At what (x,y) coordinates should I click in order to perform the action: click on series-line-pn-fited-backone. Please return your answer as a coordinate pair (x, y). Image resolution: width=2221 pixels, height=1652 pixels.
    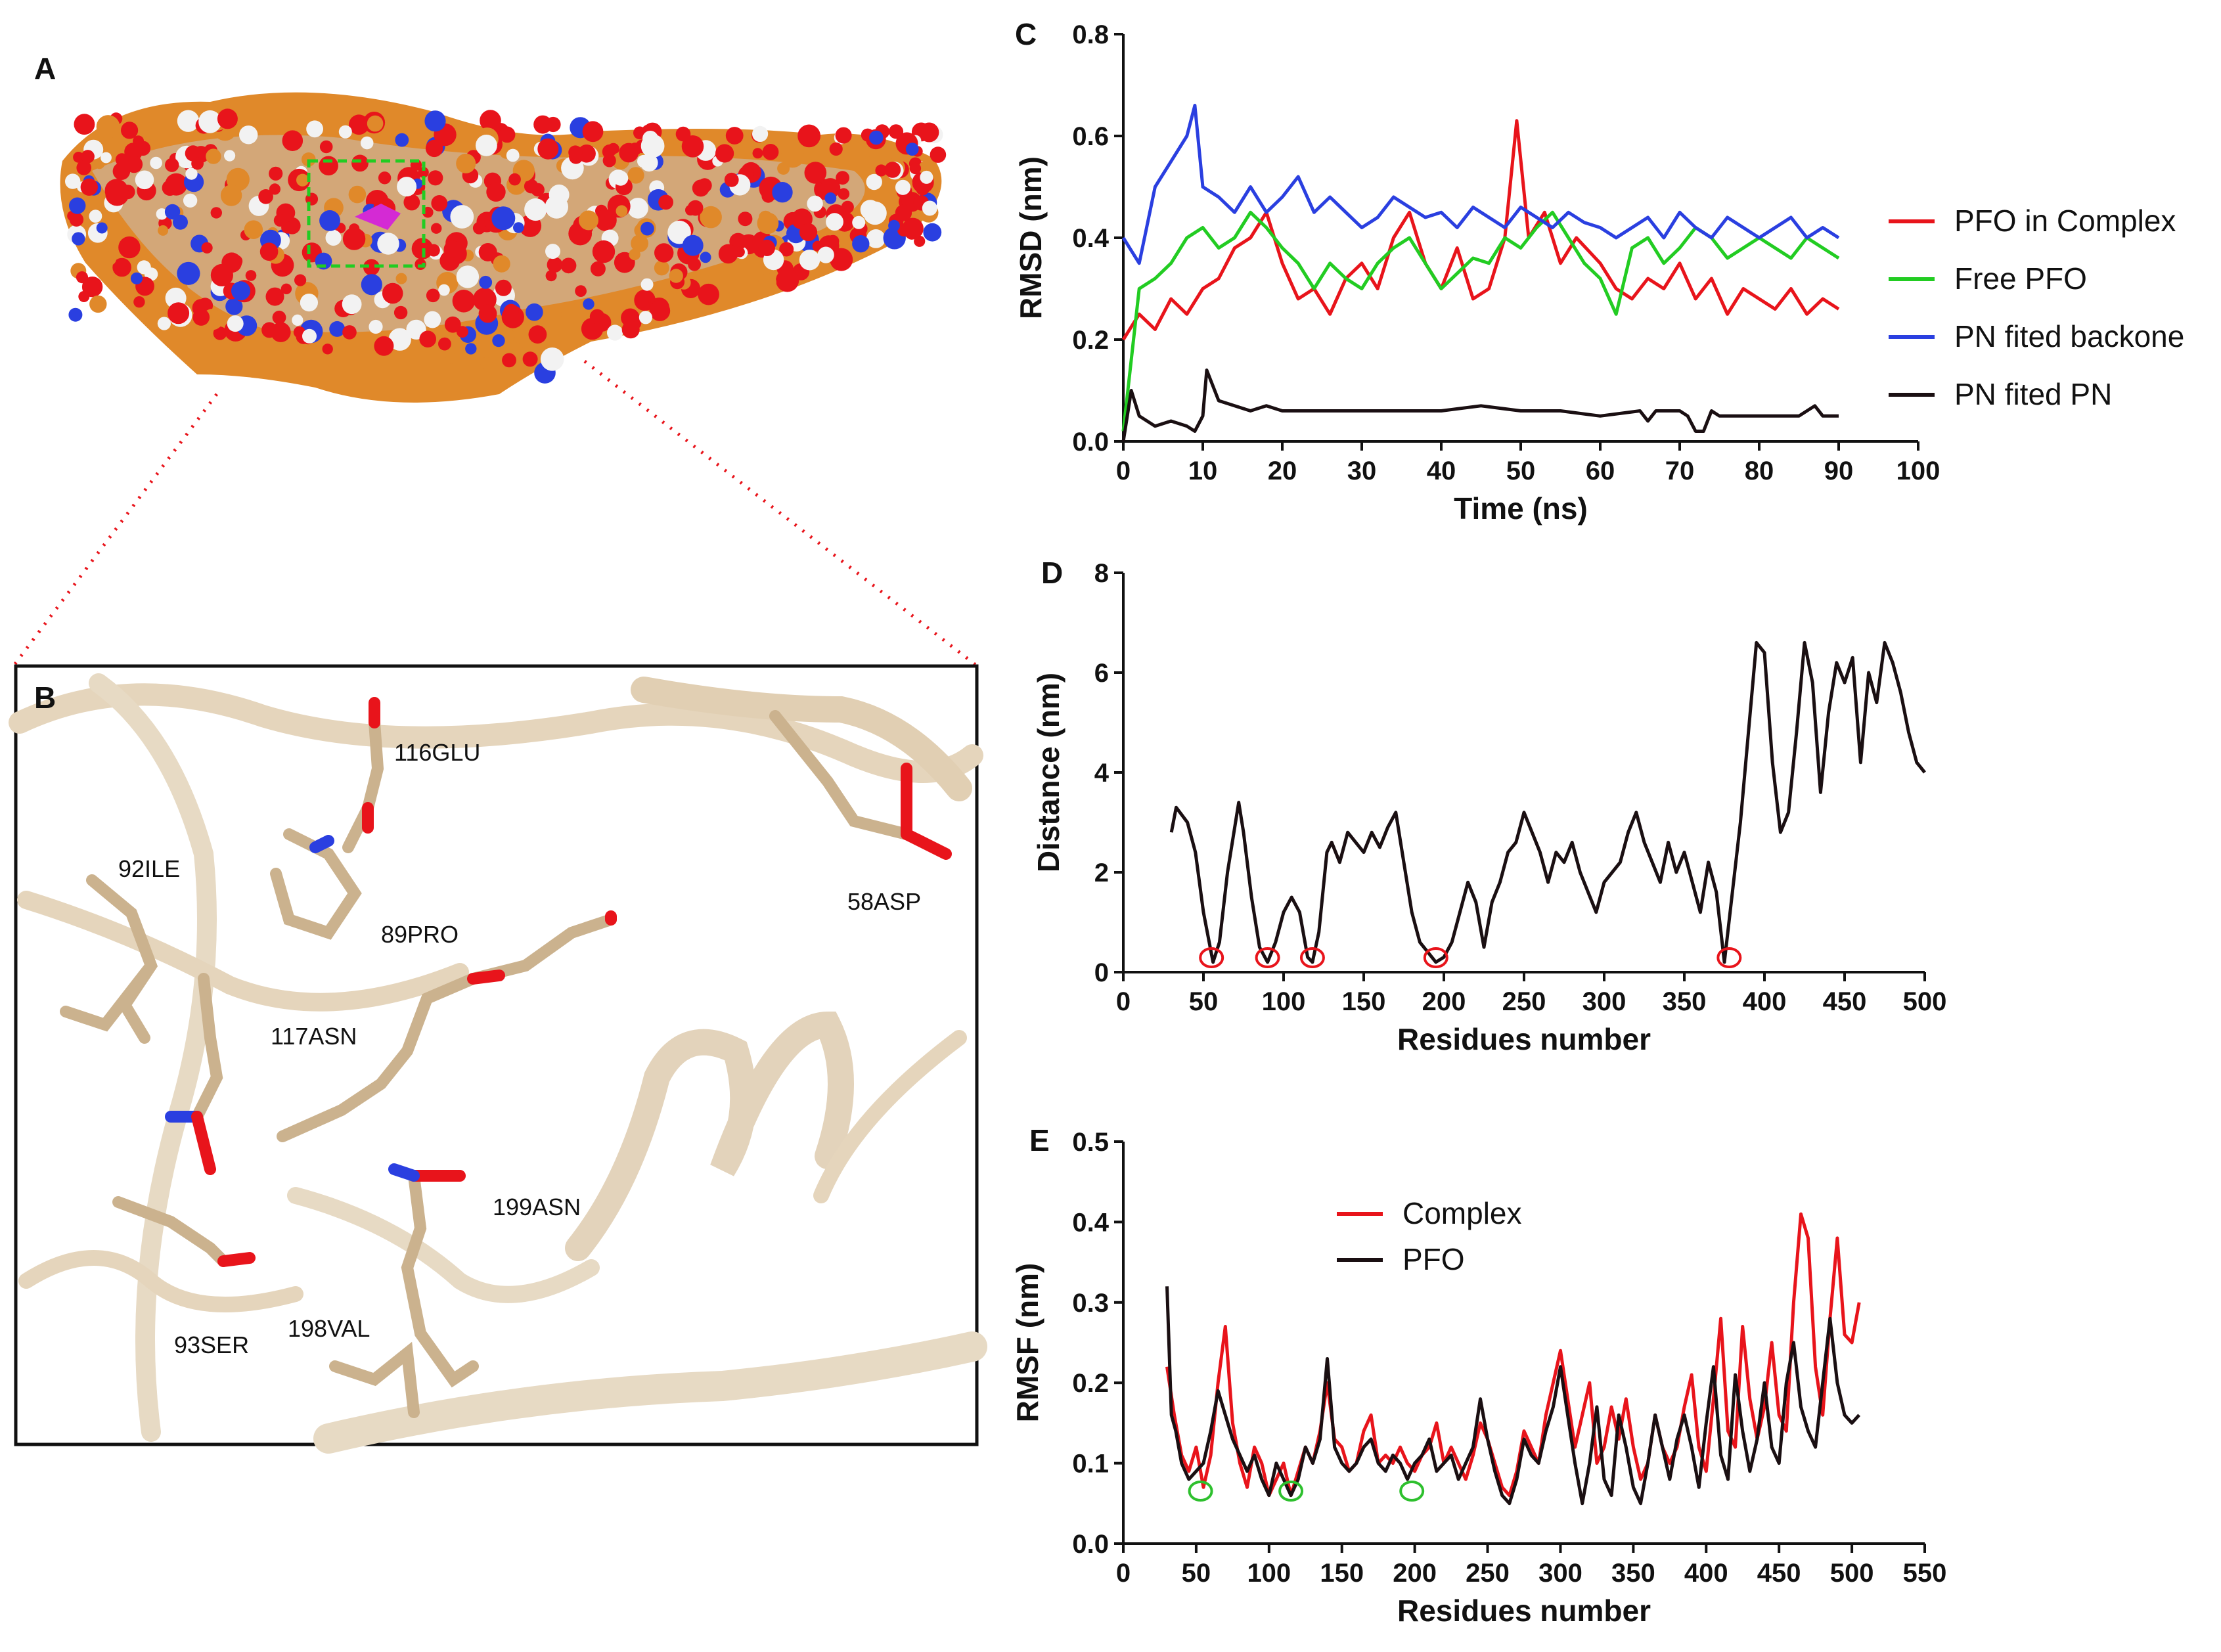
    Looking at the image, I should click on (1480, 184).